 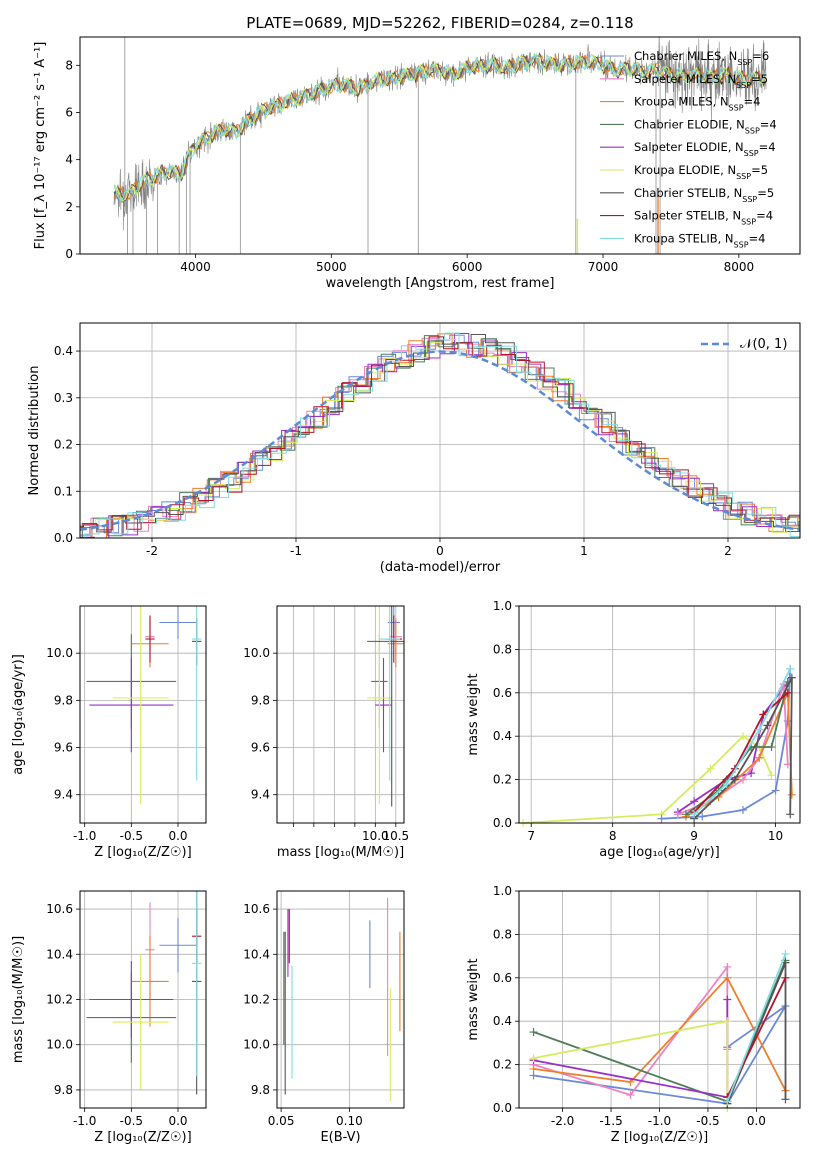 What do you see at coordinates (763, 344) in the screenshot?
I see `legend-entry: 𝒩(0, 1)` at bounding box center [763, 344].